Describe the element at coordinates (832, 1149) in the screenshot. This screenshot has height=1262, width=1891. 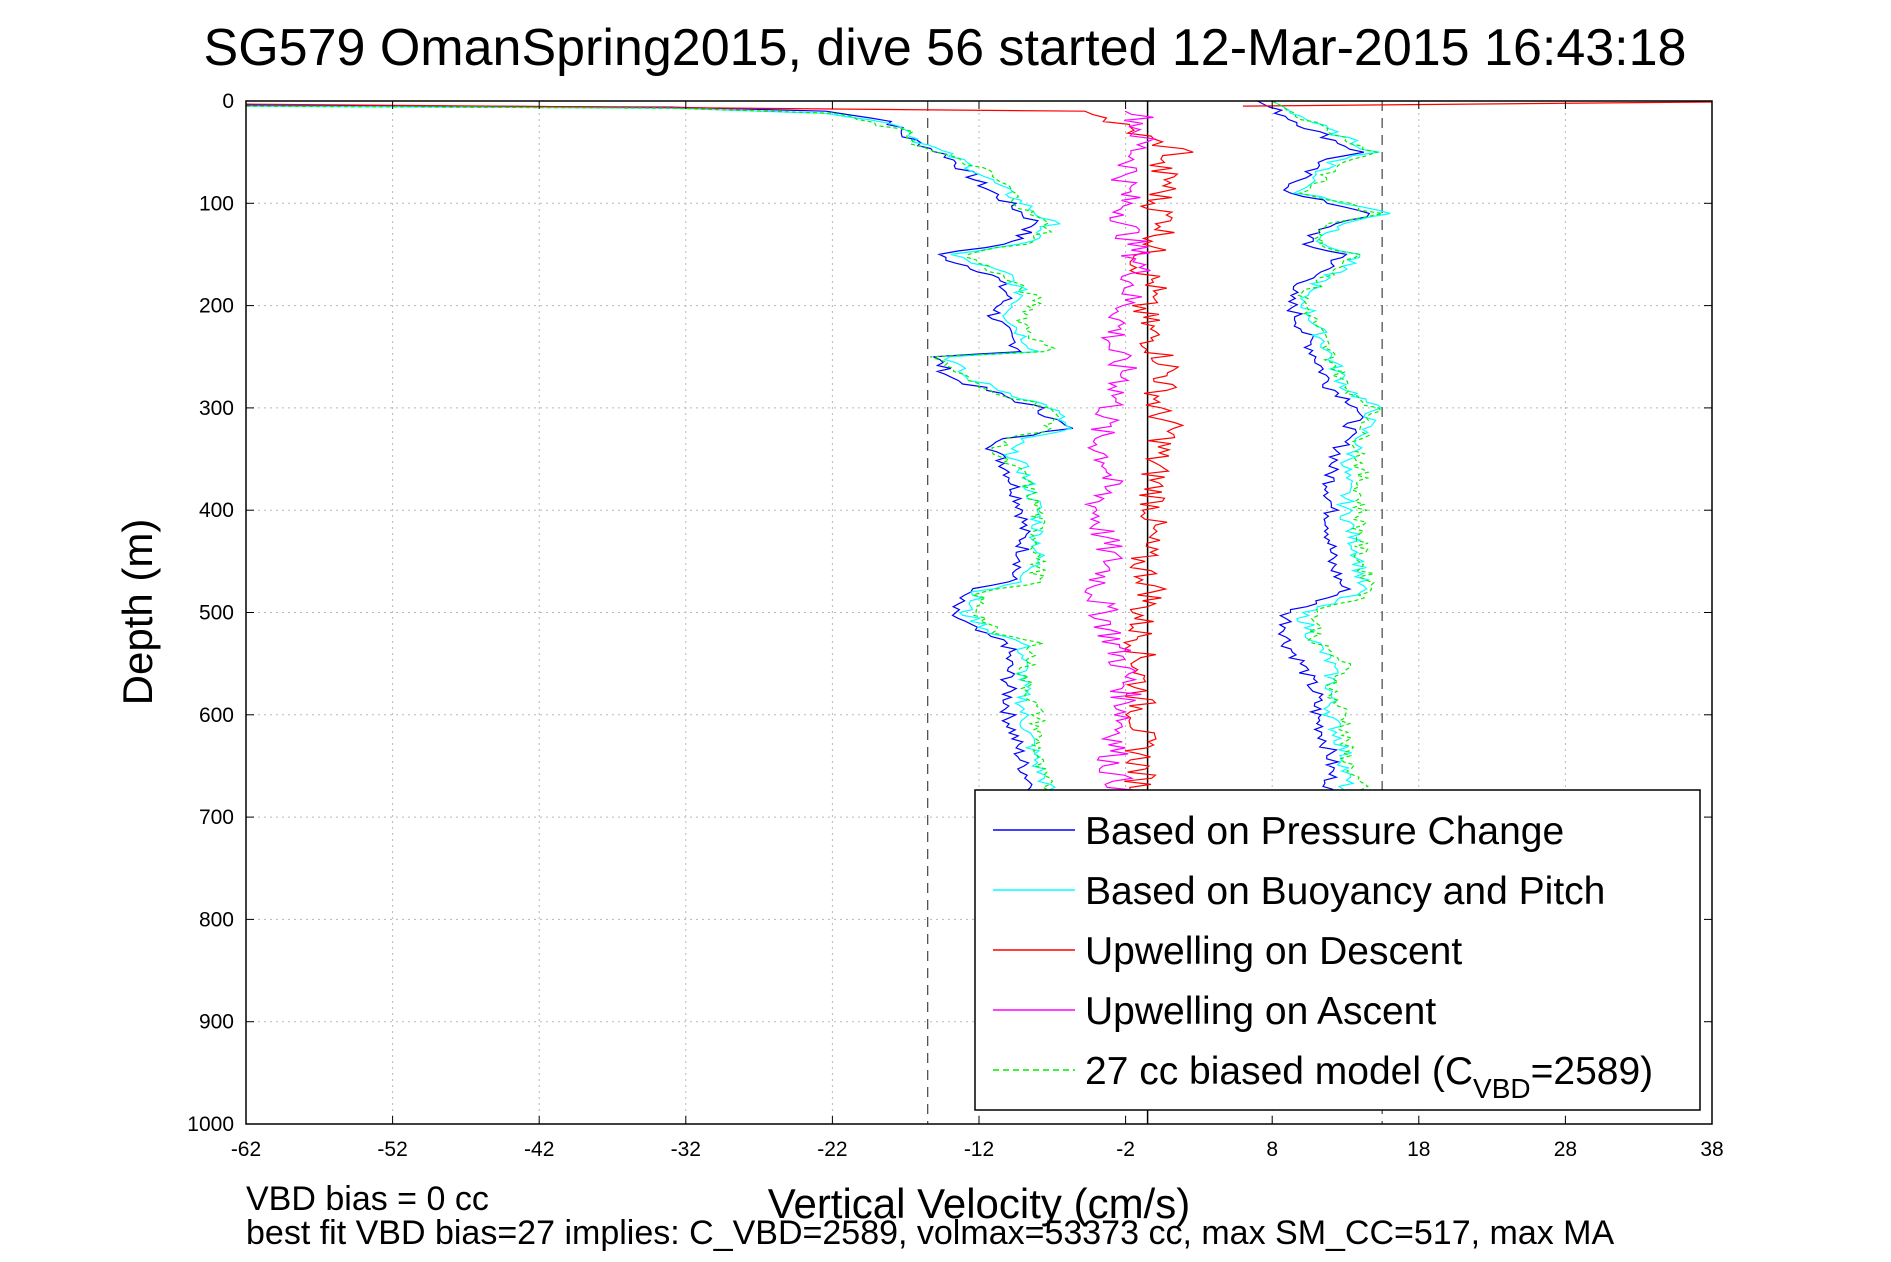
I see `x-tick-label: -22` at that location.